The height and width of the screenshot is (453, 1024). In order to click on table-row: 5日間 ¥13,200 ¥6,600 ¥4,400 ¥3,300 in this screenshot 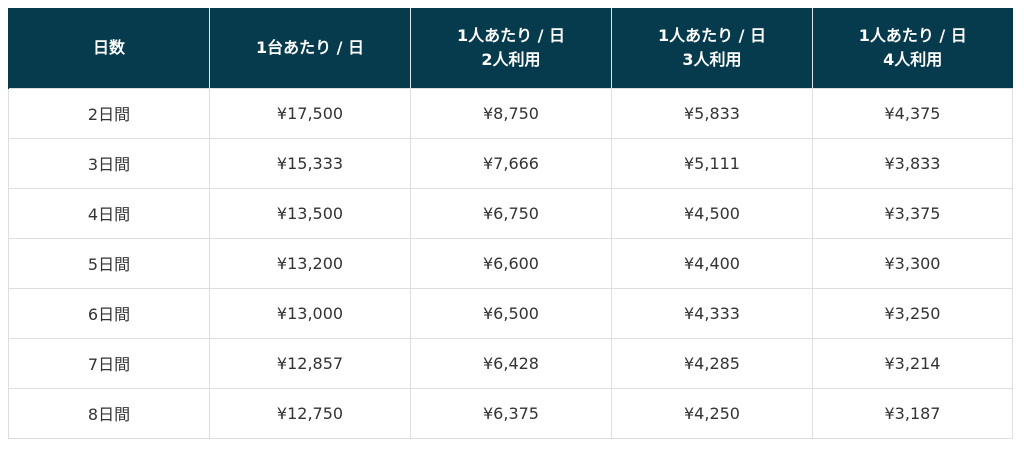, I will do `click(510, 263)`.